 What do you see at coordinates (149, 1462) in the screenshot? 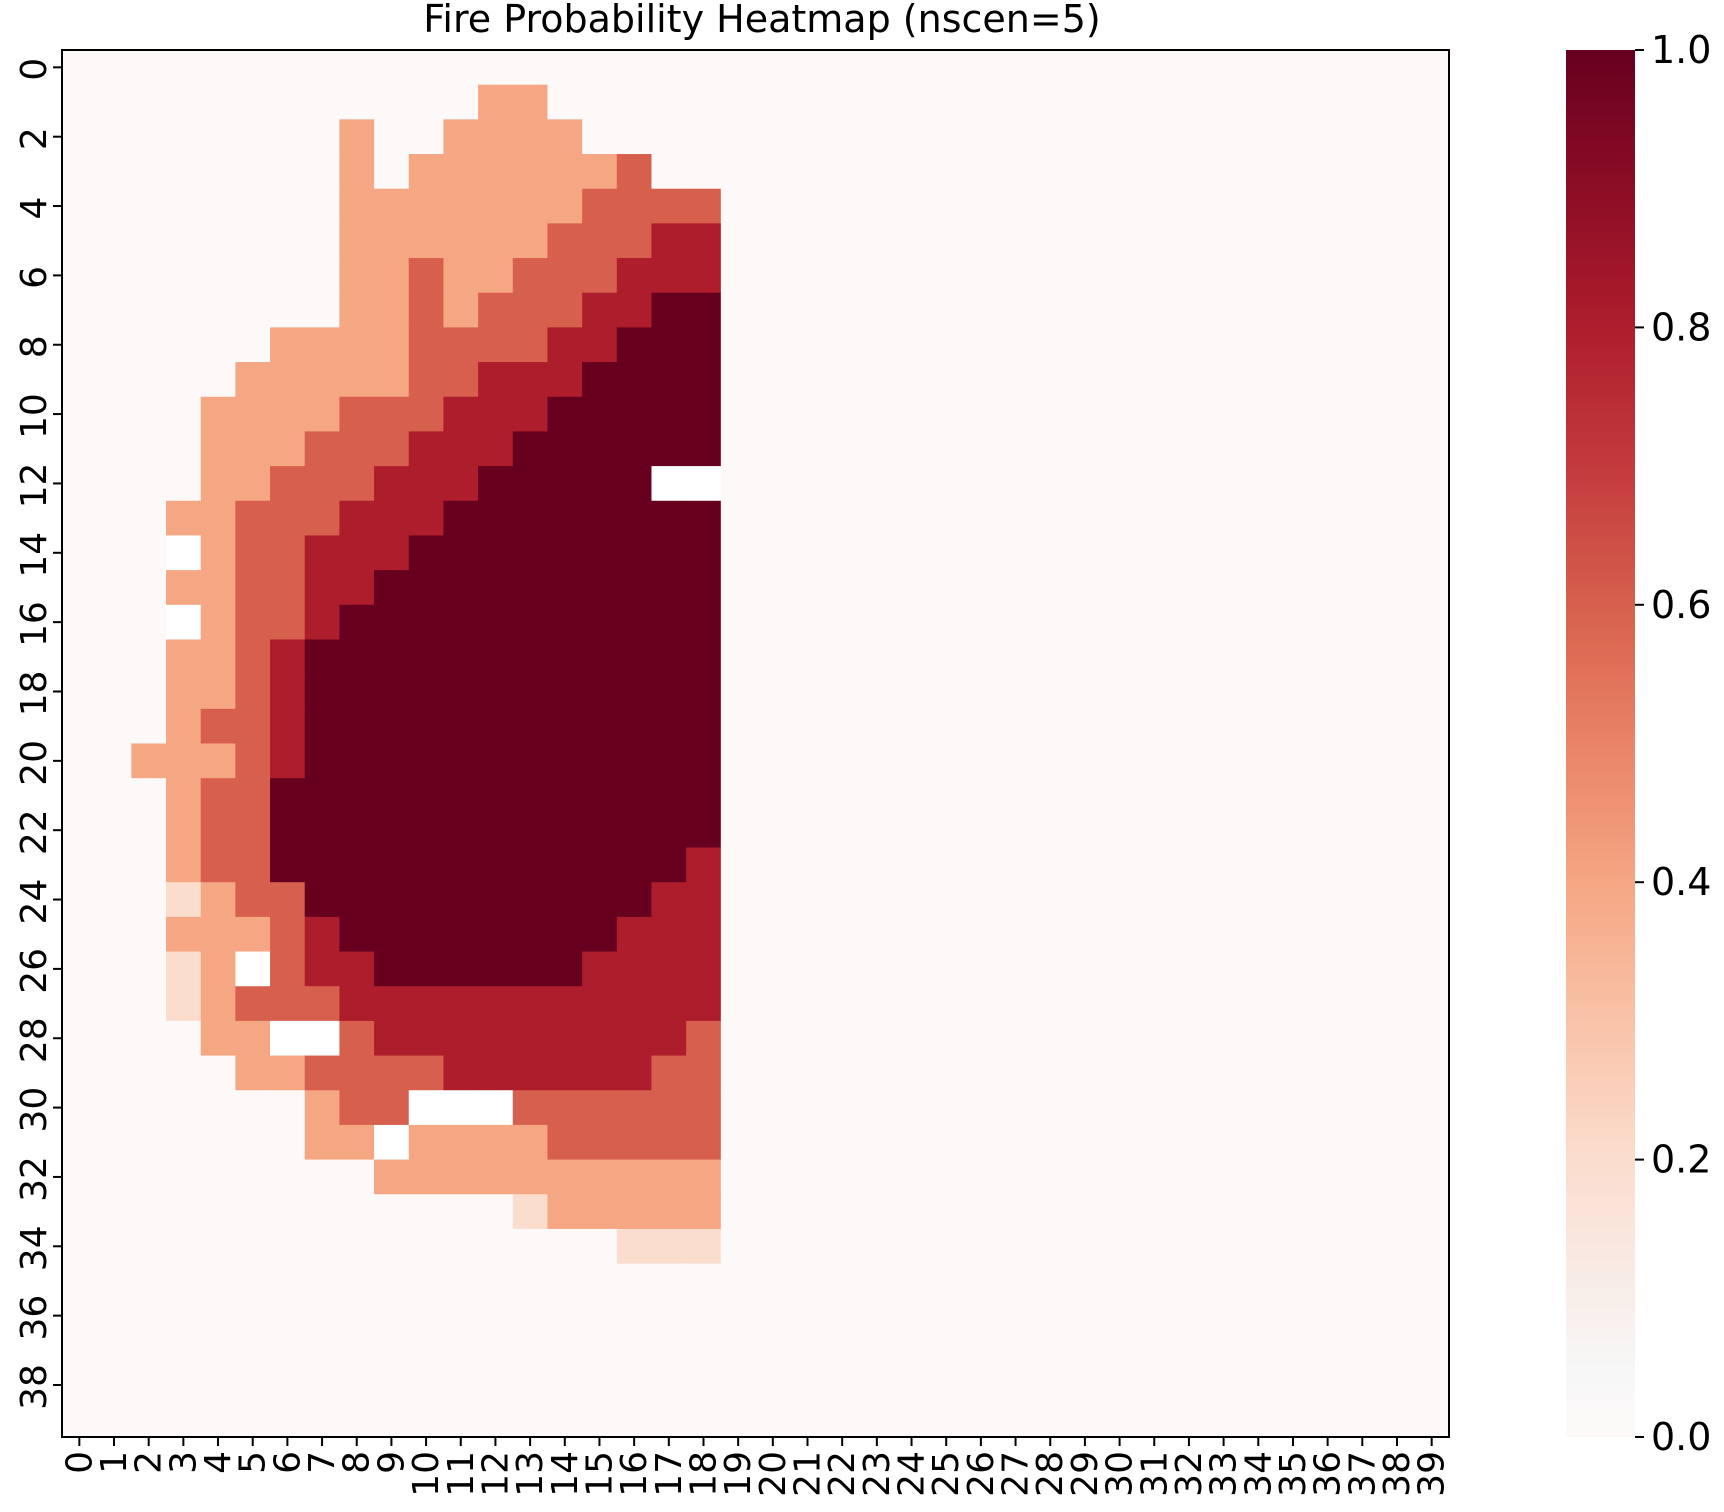
I see `x-tick-label: 2` at bounding box center [149, 1462].